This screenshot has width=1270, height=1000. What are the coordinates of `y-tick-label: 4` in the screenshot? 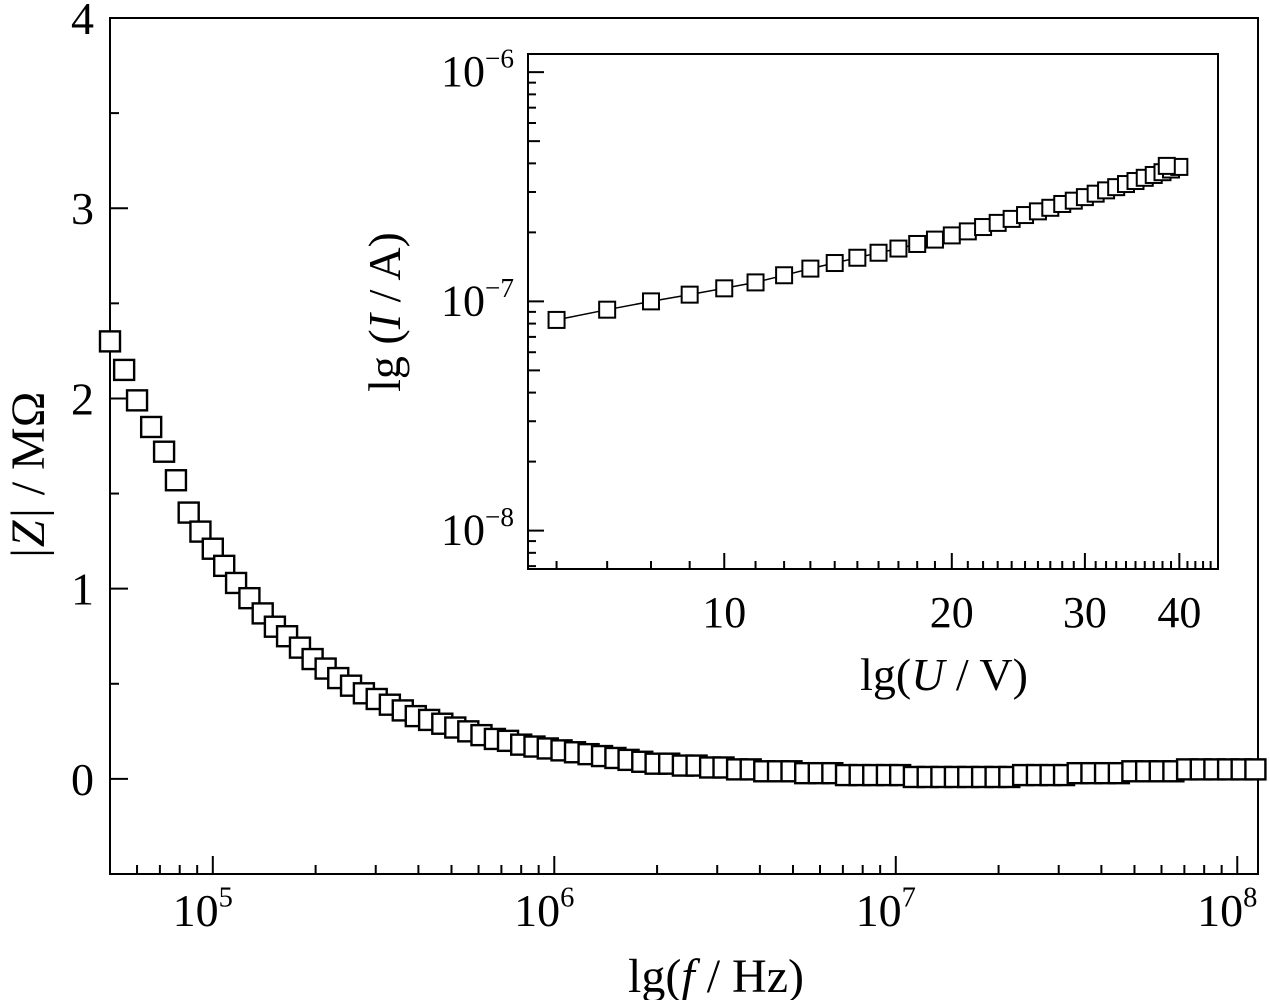 It's located at (82, 22).